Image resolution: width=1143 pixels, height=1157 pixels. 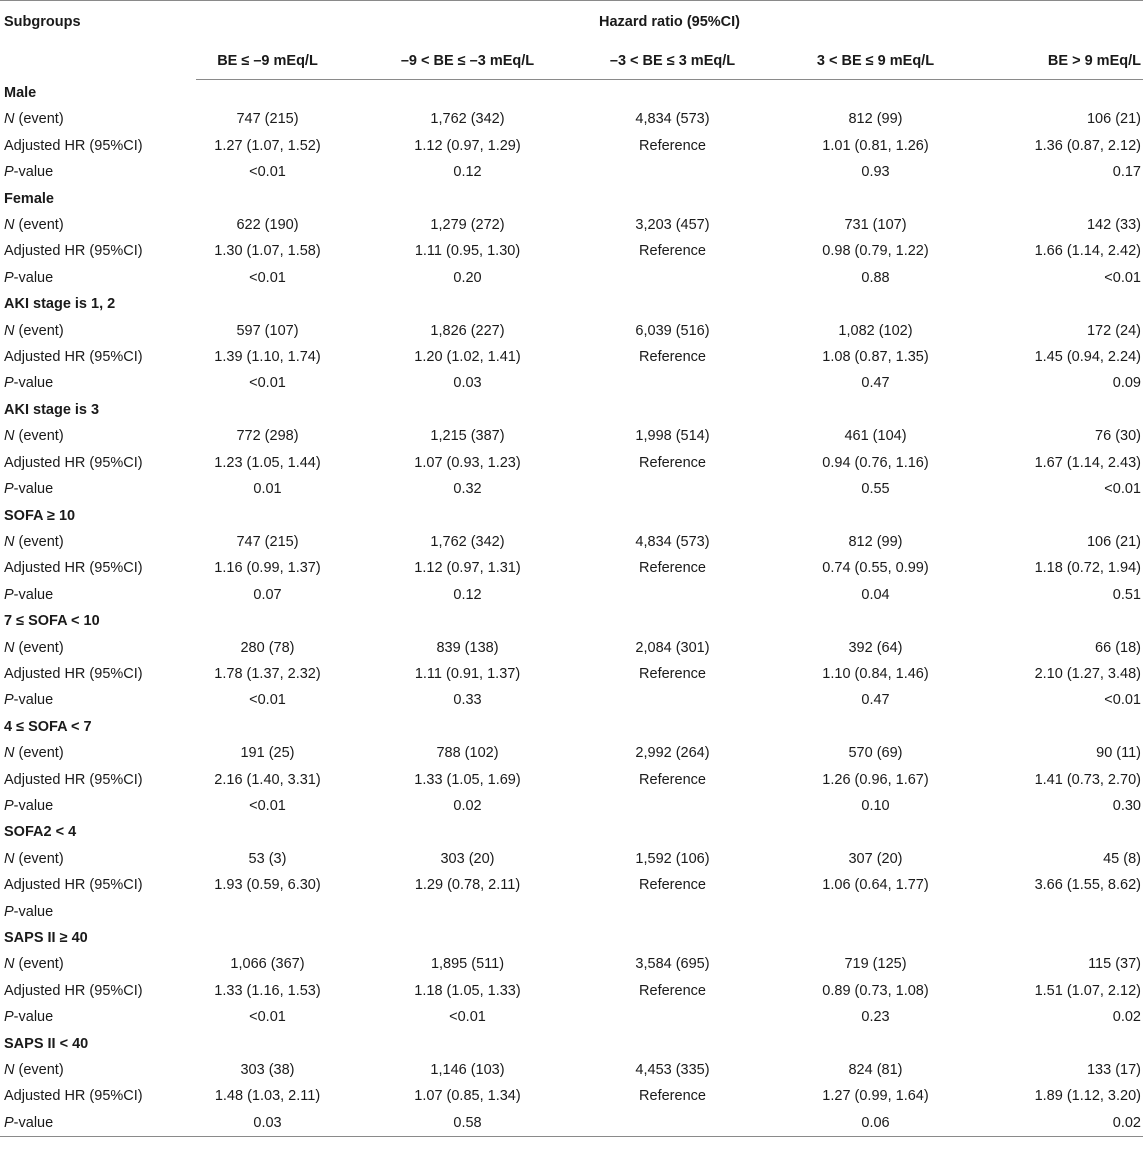 I want to click on table-cell: 53 (3), so click(x=267, y=858).